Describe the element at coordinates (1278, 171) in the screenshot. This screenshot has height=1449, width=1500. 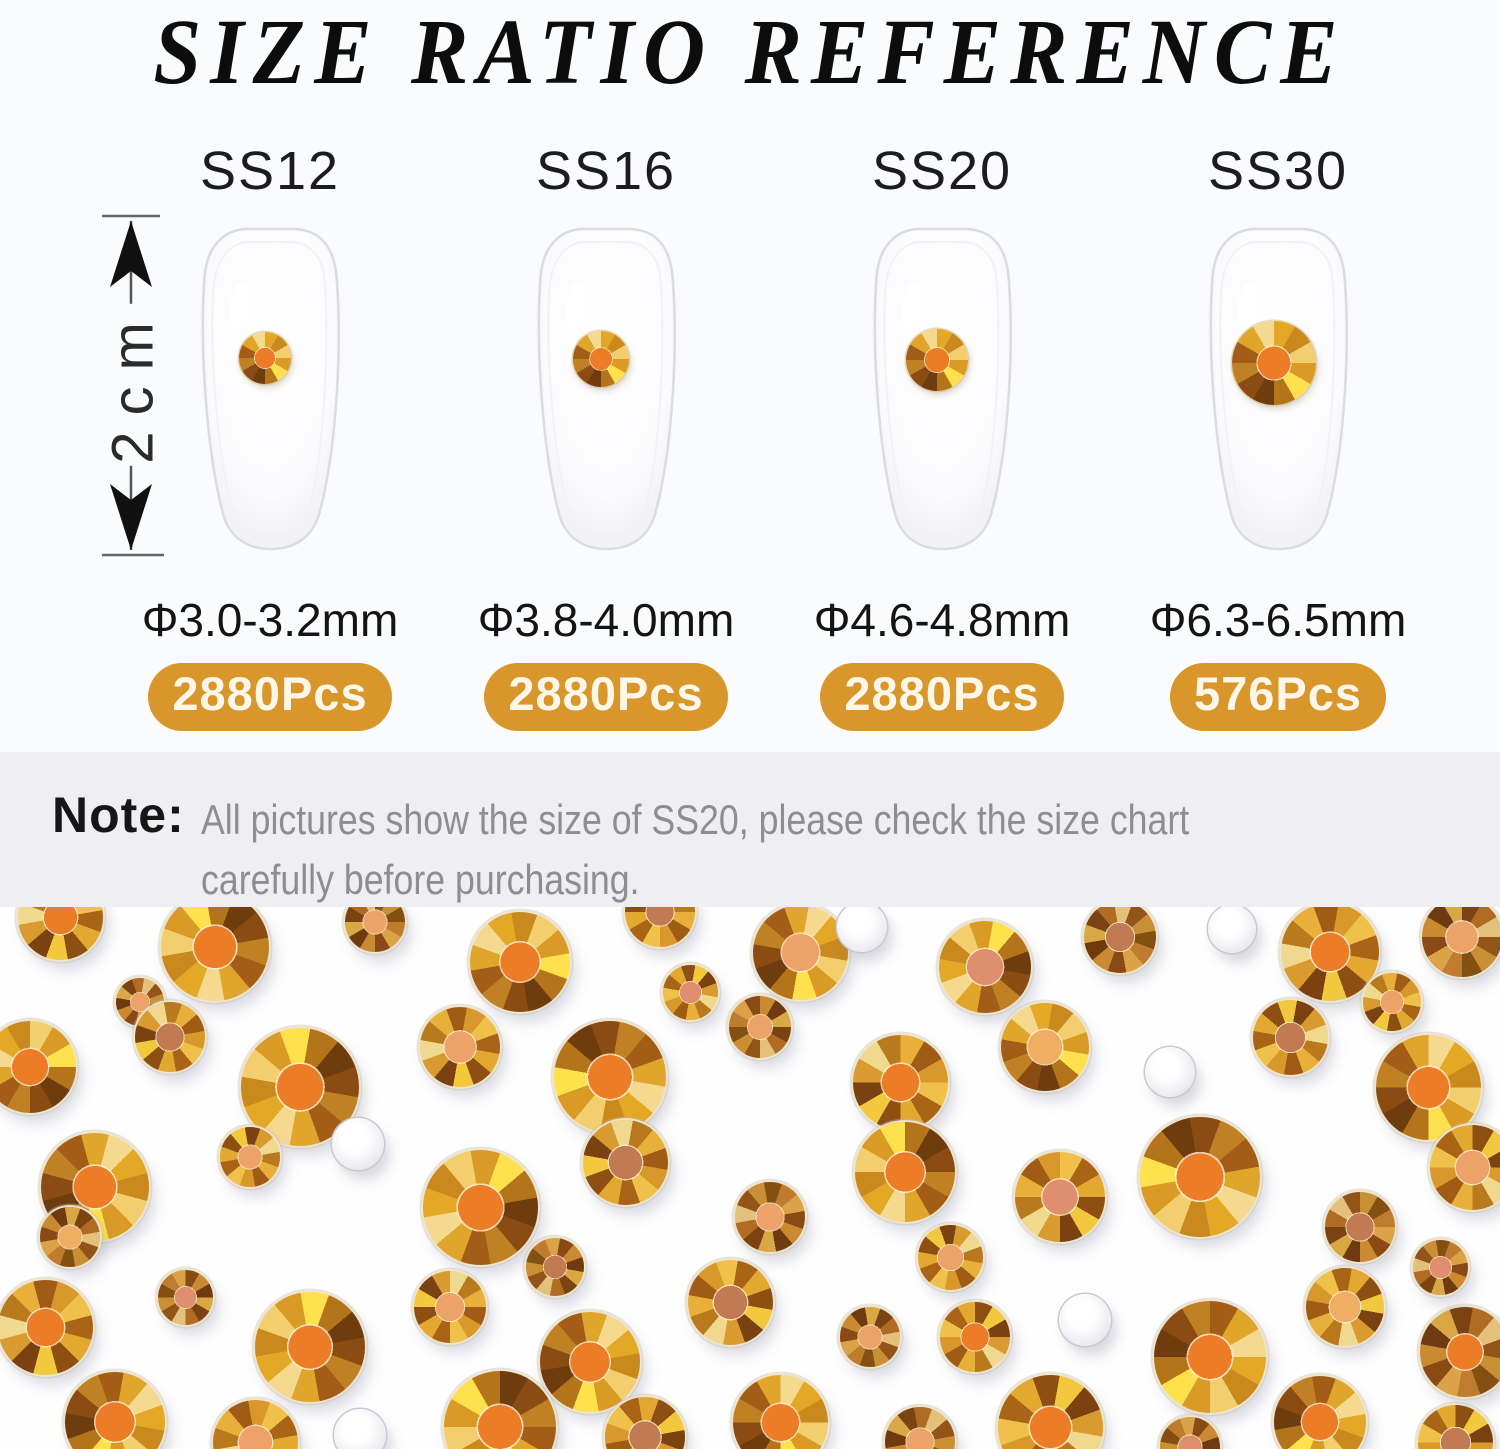
I see `size-label: SS30` at that location.